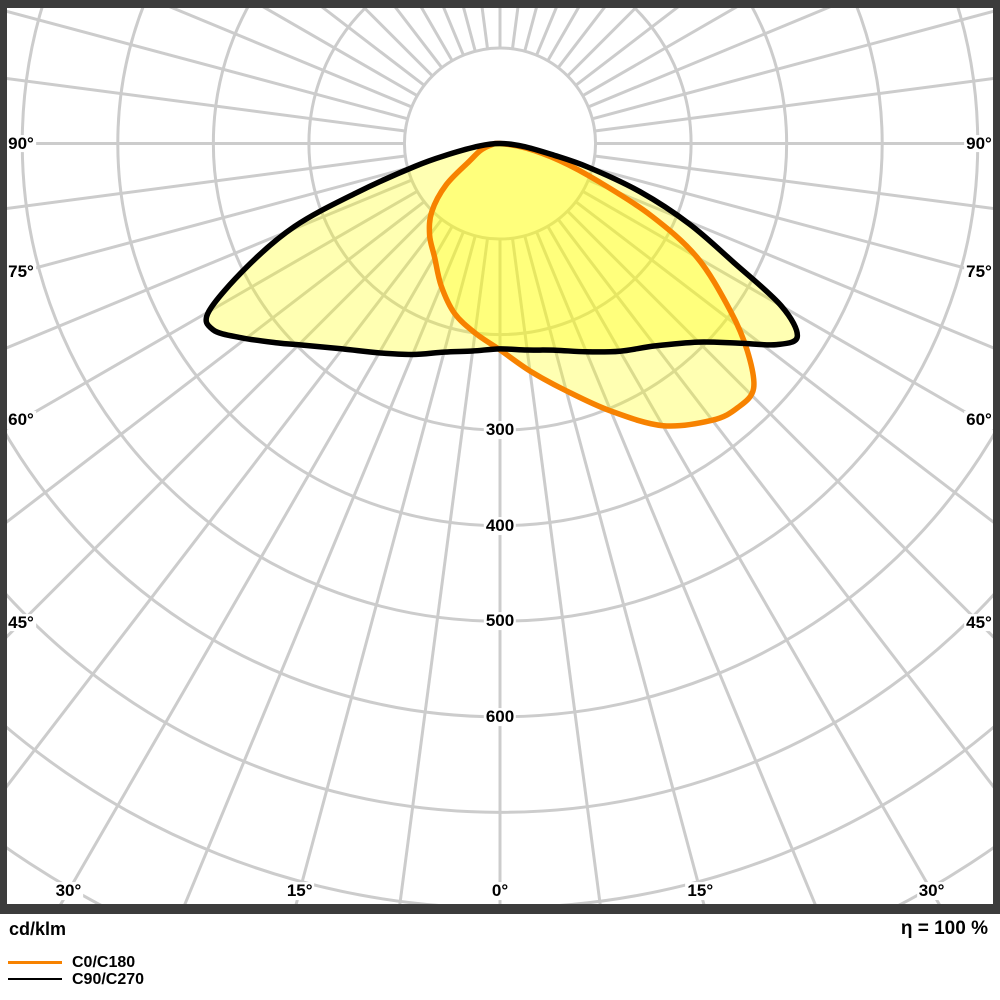 This screenshot has height=1000, width=1000. I want to click on series-curve-c0-c180, so click(591, 284).